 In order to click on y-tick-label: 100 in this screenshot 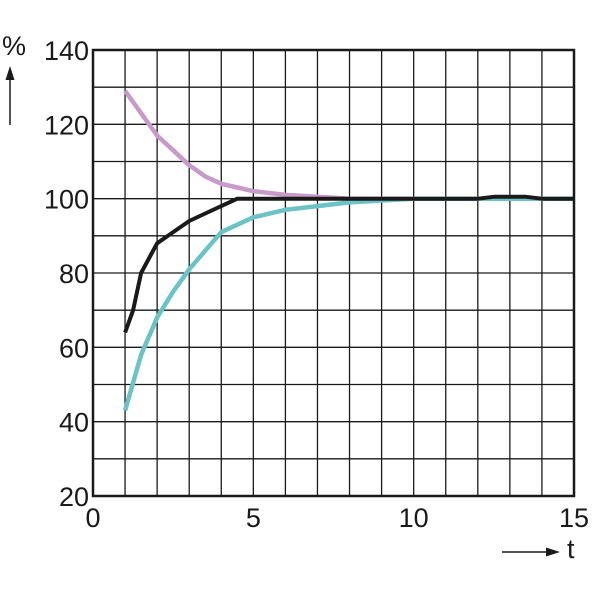, I will do `click(66, 200)`.